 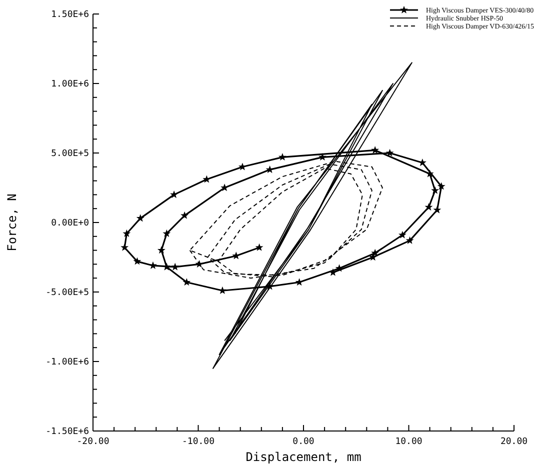 What do you see at coordinates (198, 442) in the screenshot?
I see `x-tick-label: -10.00` at bounding box center [198, 442].